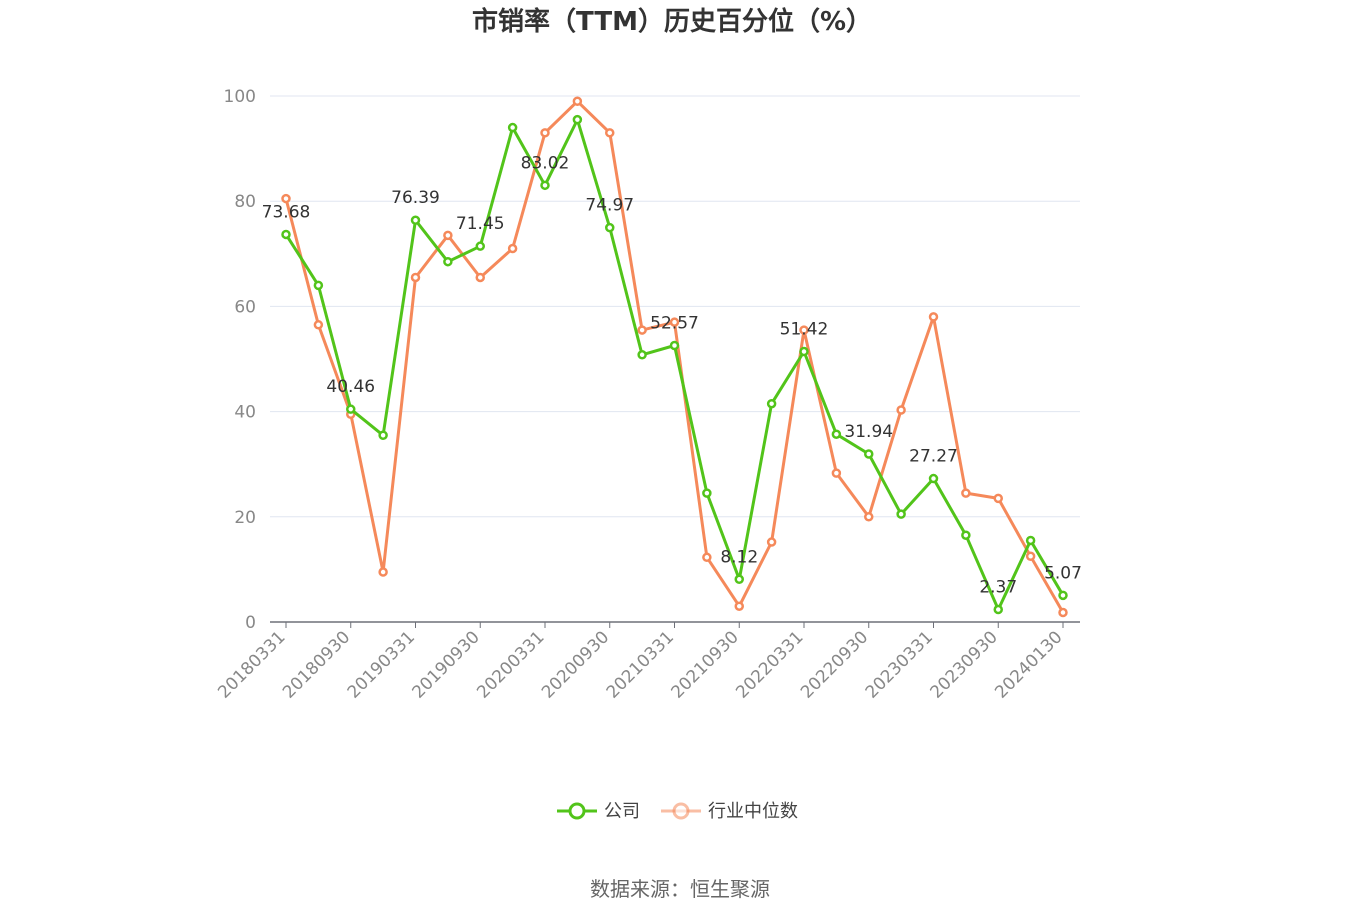 Image resolution: width=1360 pixels, height=920 pixels. Describe the element at coordinates (680, 889) in the screenshot. I see `data-source-note: 数据来源：恒生聚源` at that location.